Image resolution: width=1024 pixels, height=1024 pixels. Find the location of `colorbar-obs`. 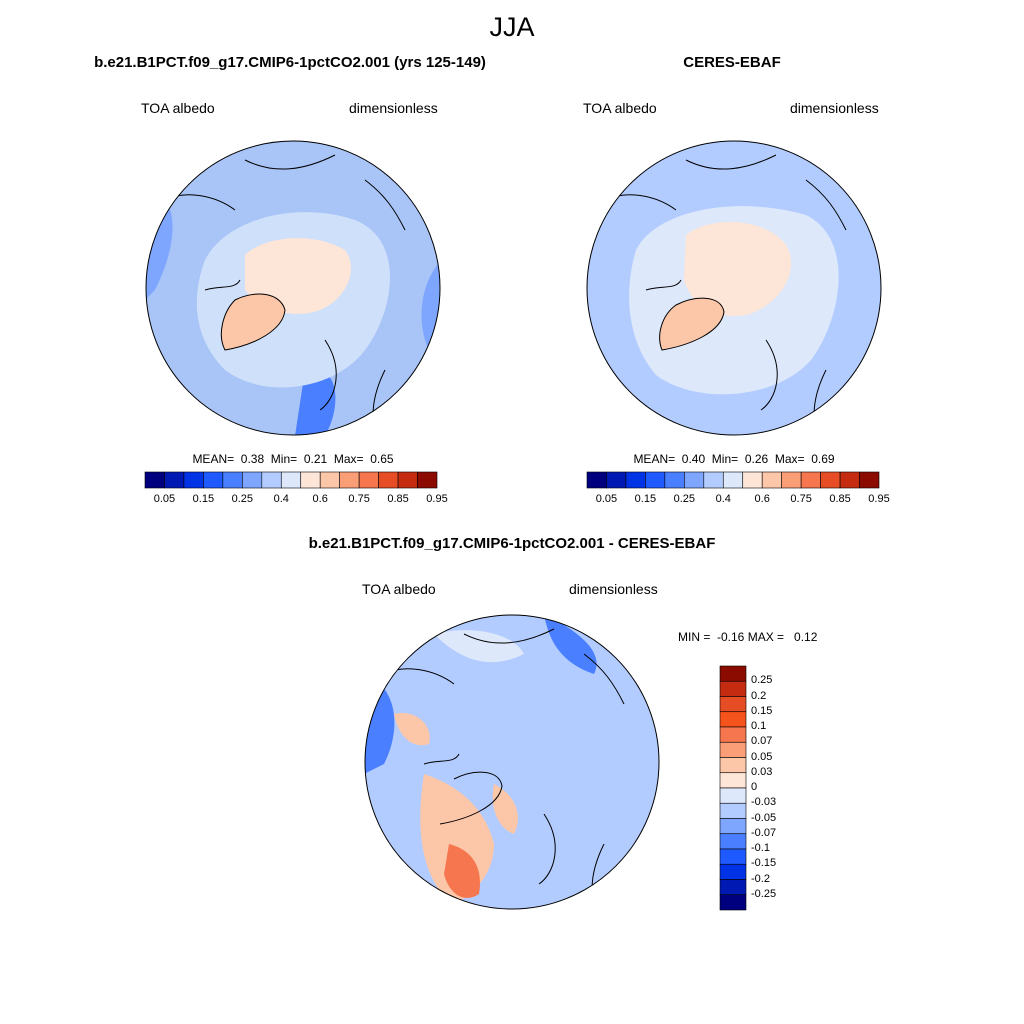

colorbar-obs is located at coordinates (733, 480).